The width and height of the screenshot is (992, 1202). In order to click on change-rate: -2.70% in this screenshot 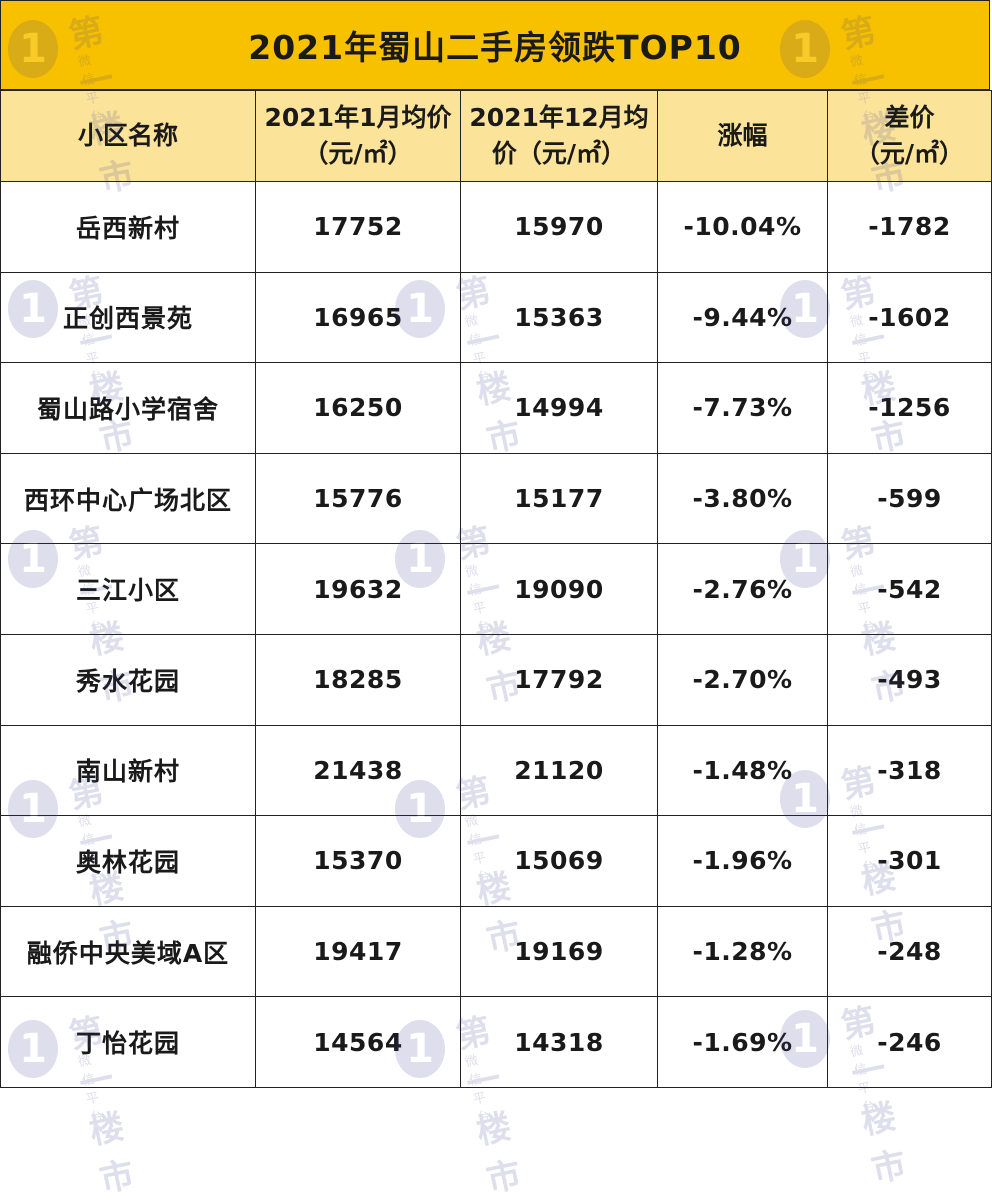, I will do `click(742, 679)`.